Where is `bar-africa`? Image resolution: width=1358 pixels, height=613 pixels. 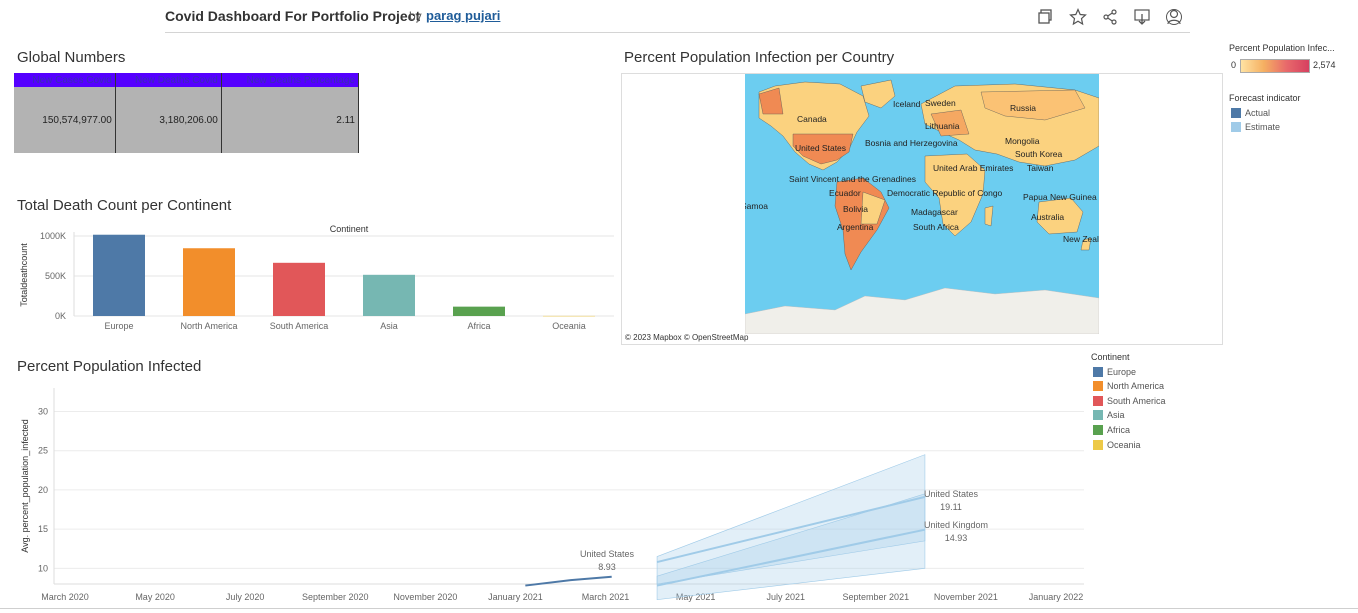 bar-africa is located at coordinates (479, 311).